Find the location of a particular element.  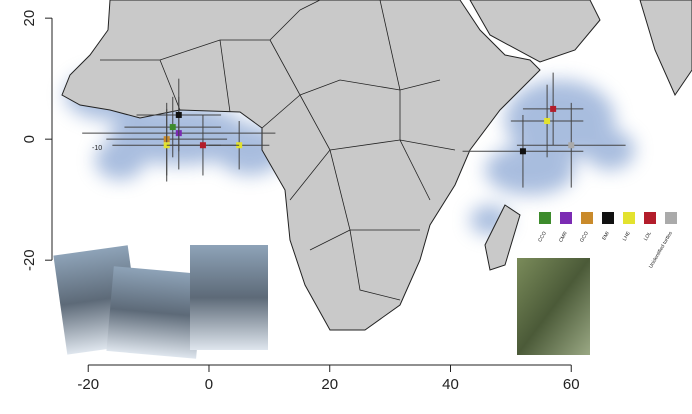

annotation: -10 is located at coordinates (97, 148).